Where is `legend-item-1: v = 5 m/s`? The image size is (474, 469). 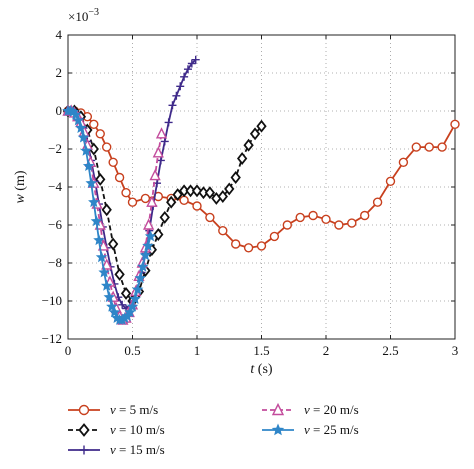 legend-item-1: v = 5 m/s is located at coordinates (113, 409).